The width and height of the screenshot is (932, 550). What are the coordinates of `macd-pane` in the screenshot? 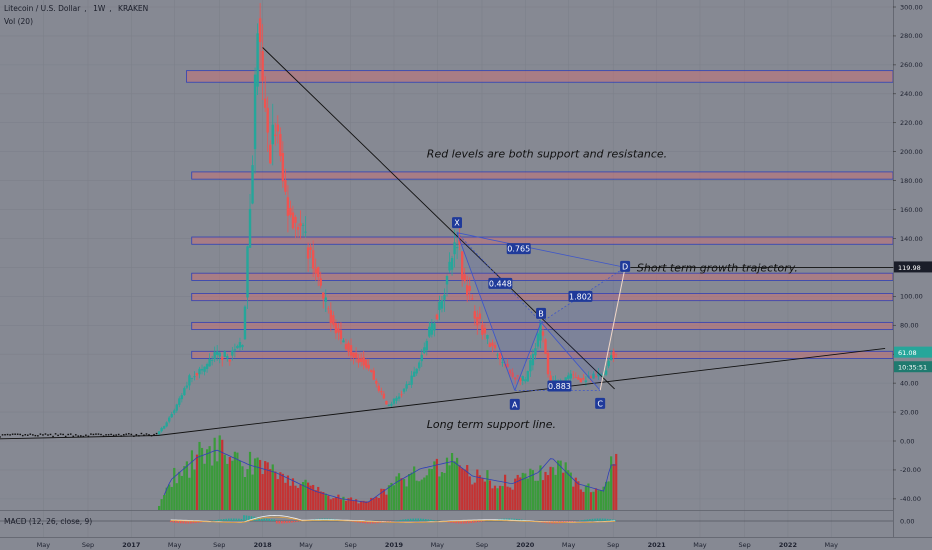 It's located at (466, 517).